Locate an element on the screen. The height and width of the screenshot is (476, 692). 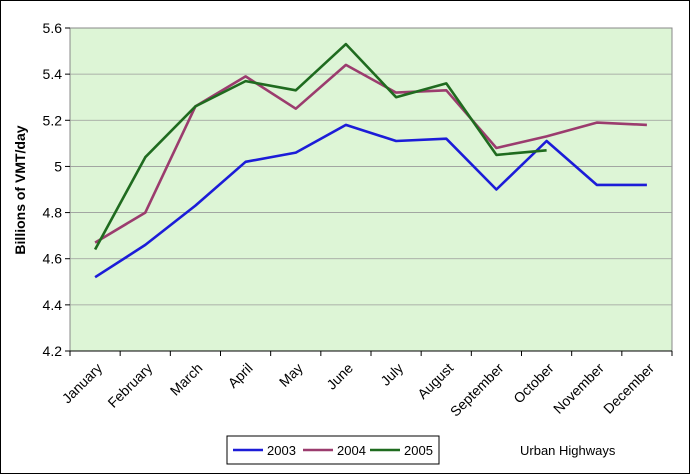
y-tick-label: 4.2 is located at coordinates (53, 351).